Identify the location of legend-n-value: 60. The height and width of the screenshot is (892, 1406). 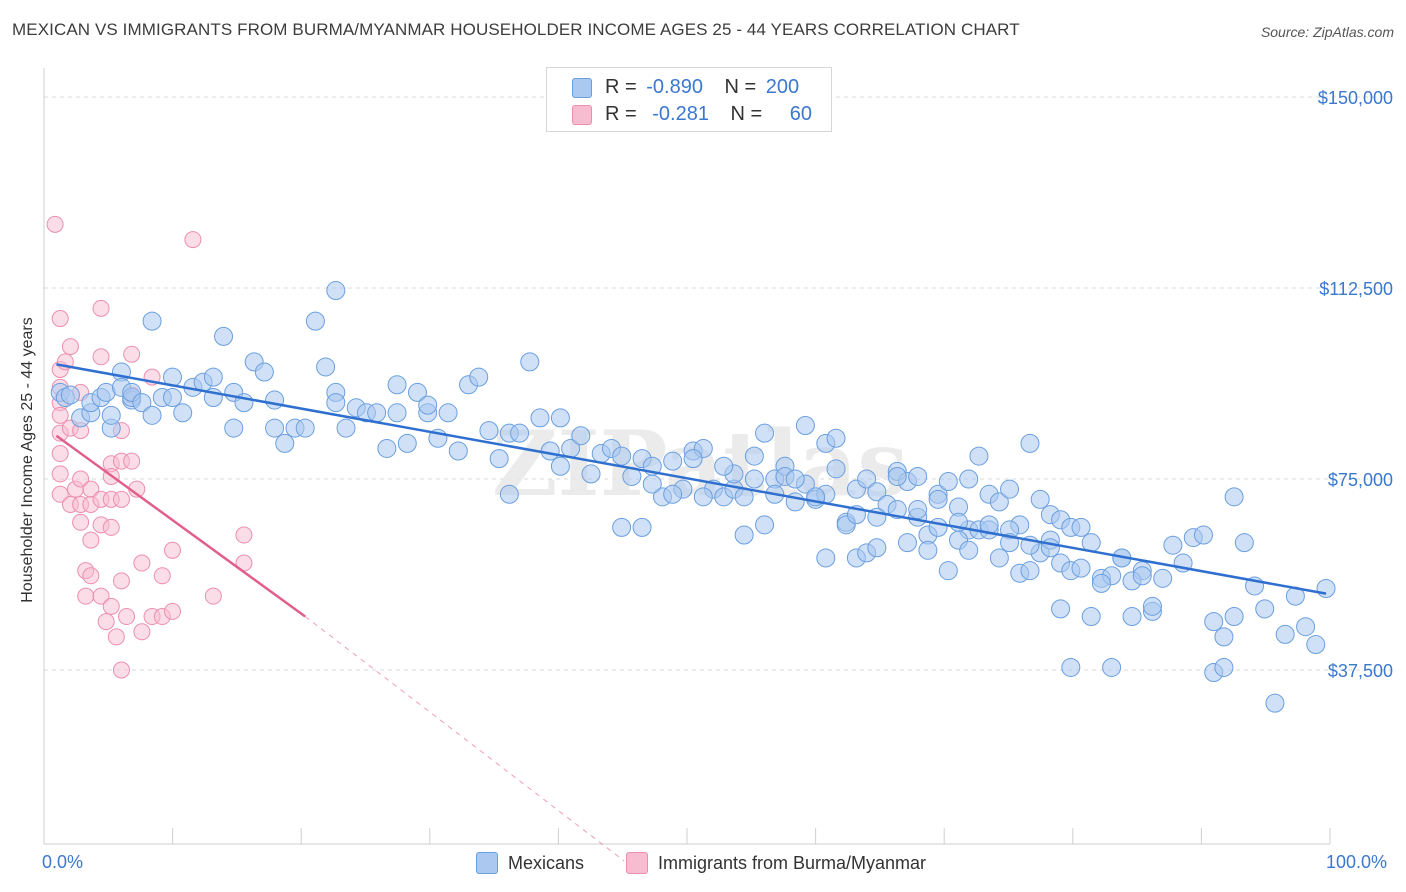
(801, 114).